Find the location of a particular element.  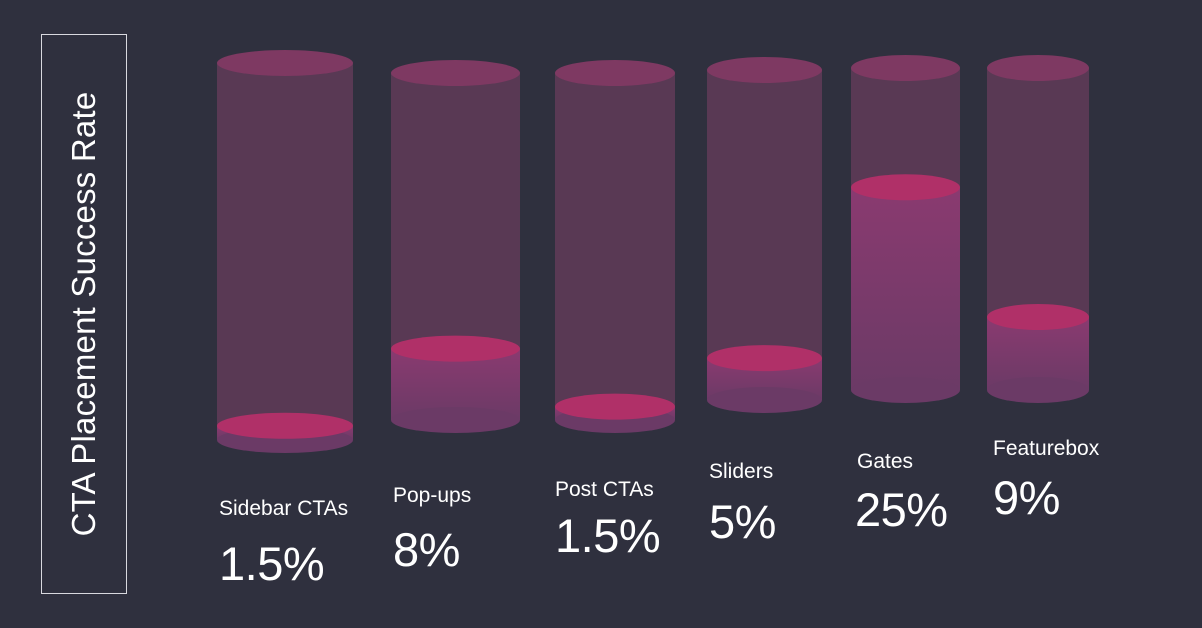

tube-top-sliders is located at coordinates (764, 70).